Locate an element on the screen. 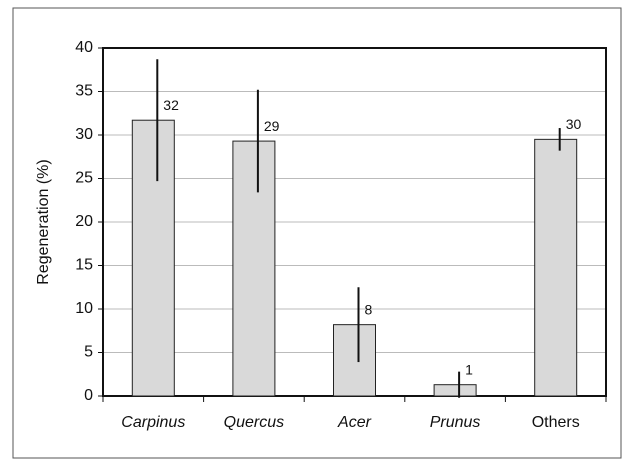 This screenshot has height=459, width=628. y-tick-label: 10 is located at coordinates (84, 308).